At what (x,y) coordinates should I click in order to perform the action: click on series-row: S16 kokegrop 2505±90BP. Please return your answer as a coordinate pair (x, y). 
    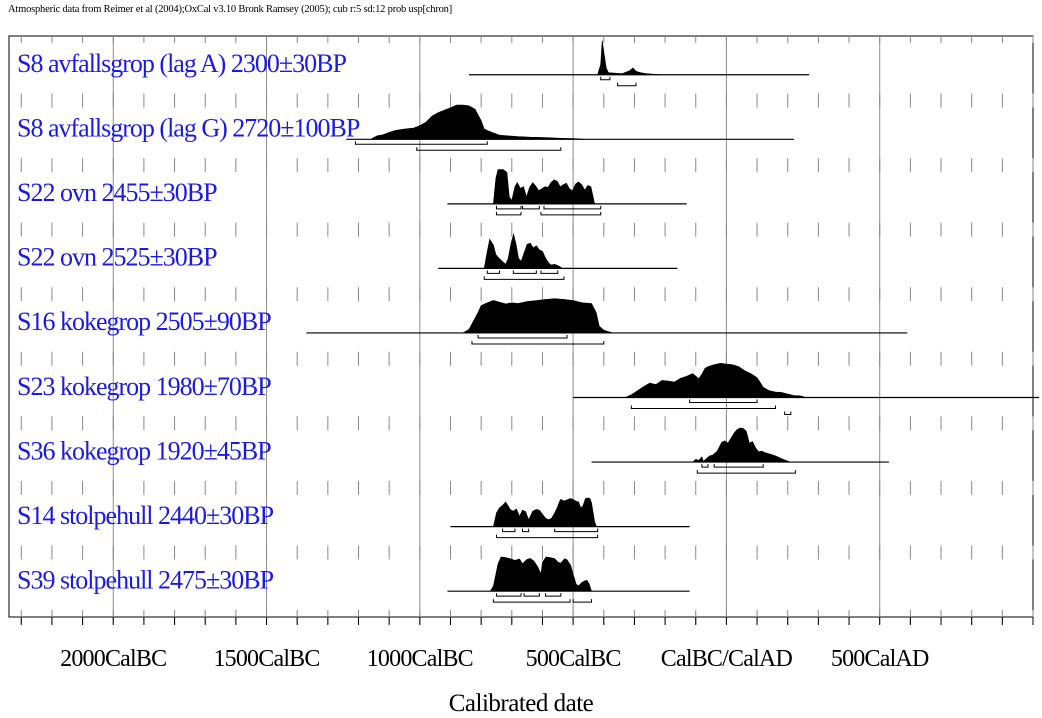
    Looking at the image, I should click on (462, 321).